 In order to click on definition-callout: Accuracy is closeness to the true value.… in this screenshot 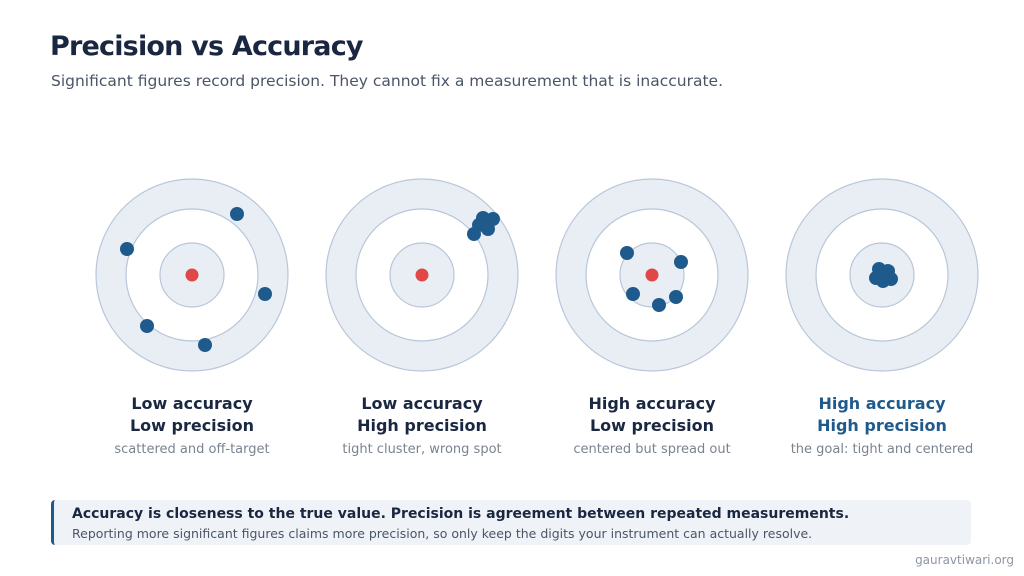, I will do `click(511, 522)`.